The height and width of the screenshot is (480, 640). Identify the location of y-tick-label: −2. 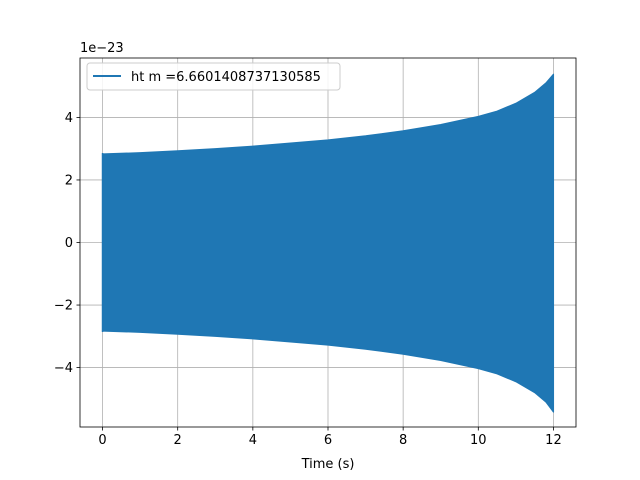
(63, 306).